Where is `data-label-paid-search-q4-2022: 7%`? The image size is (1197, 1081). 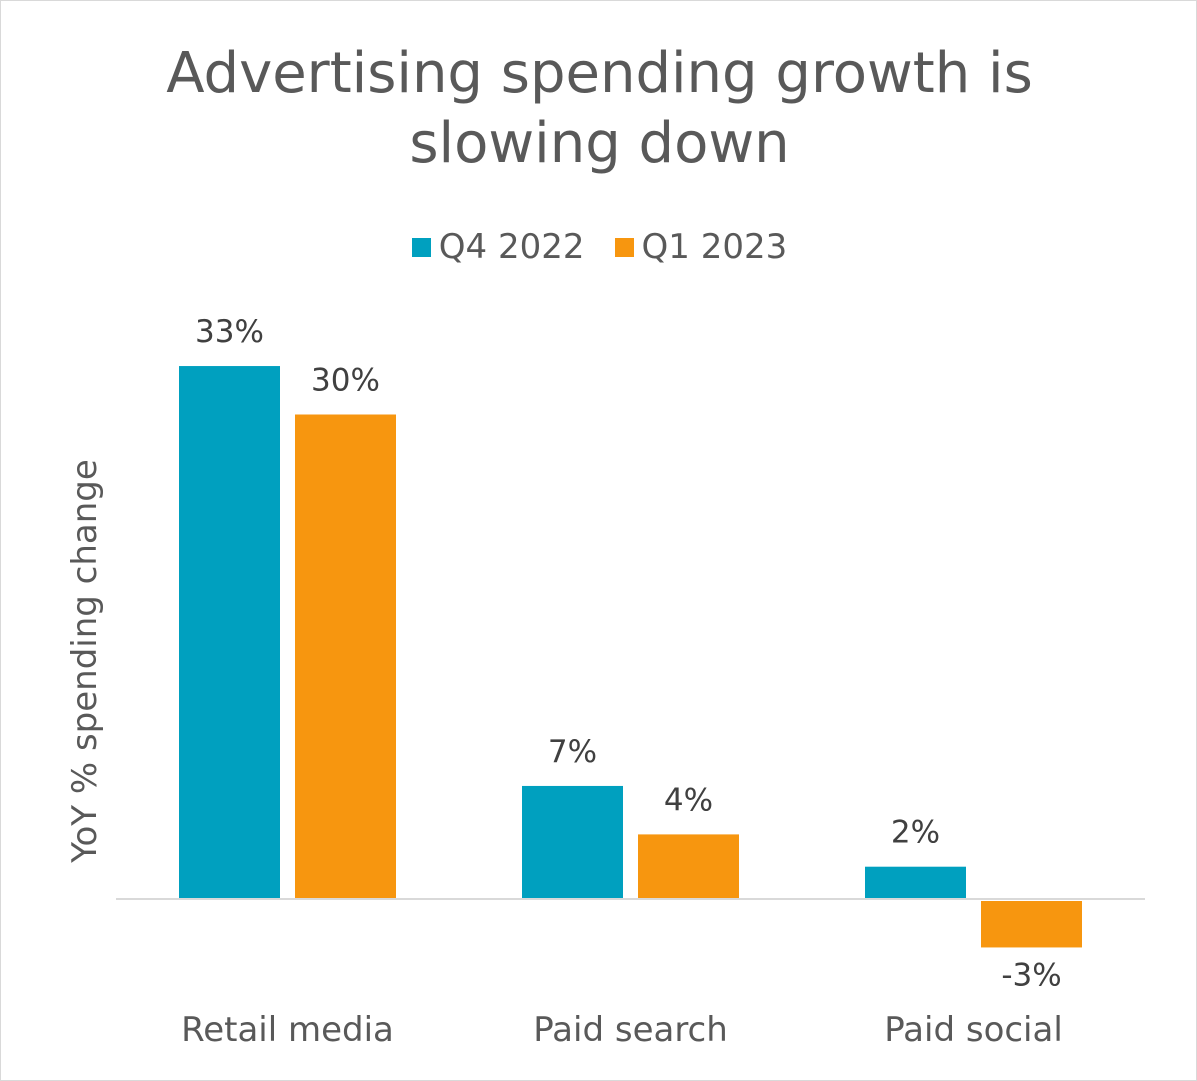 data-label-paid-search-q4-2022: 7% is located at coordinates (572, 752).